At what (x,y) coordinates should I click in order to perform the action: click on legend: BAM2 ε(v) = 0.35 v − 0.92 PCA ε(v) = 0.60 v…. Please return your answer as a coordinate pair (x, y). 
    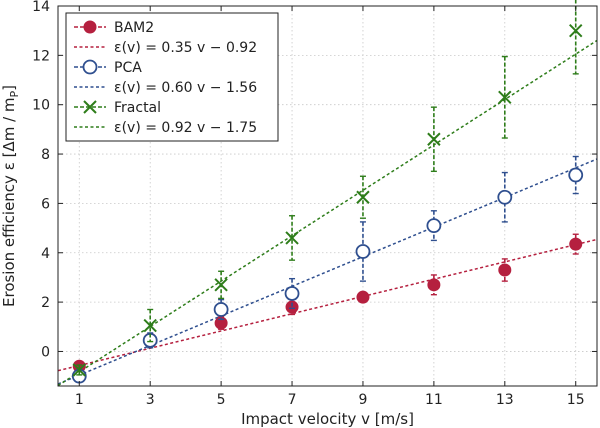
    Looking at the image, I should click on (172, 77).